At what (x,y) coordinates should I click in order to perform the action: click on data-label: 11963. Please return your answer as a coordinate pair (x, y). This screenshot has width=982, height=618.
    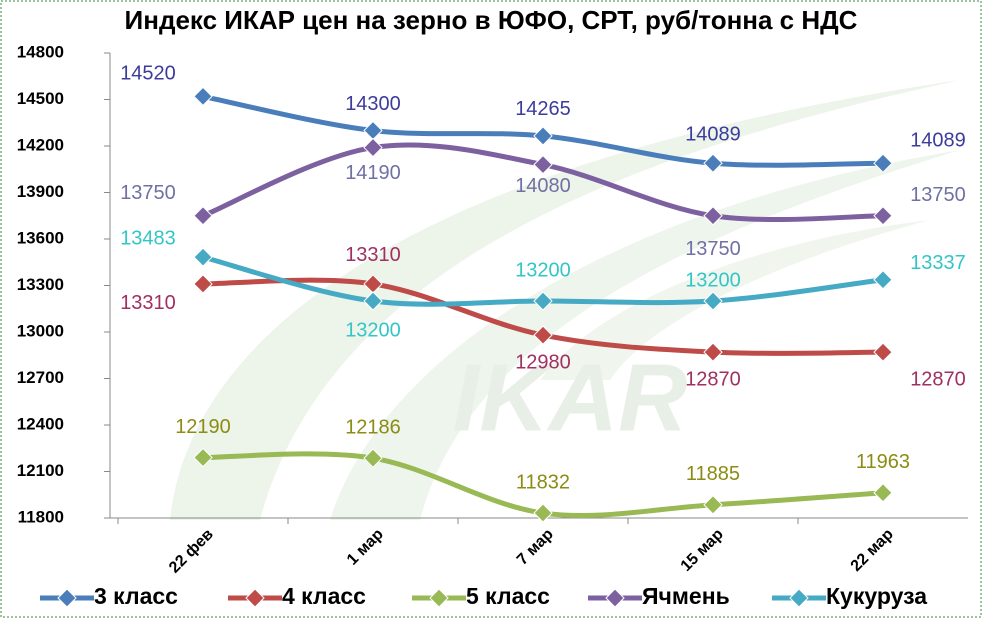
    Looking at the image, I should click on (883, 462).